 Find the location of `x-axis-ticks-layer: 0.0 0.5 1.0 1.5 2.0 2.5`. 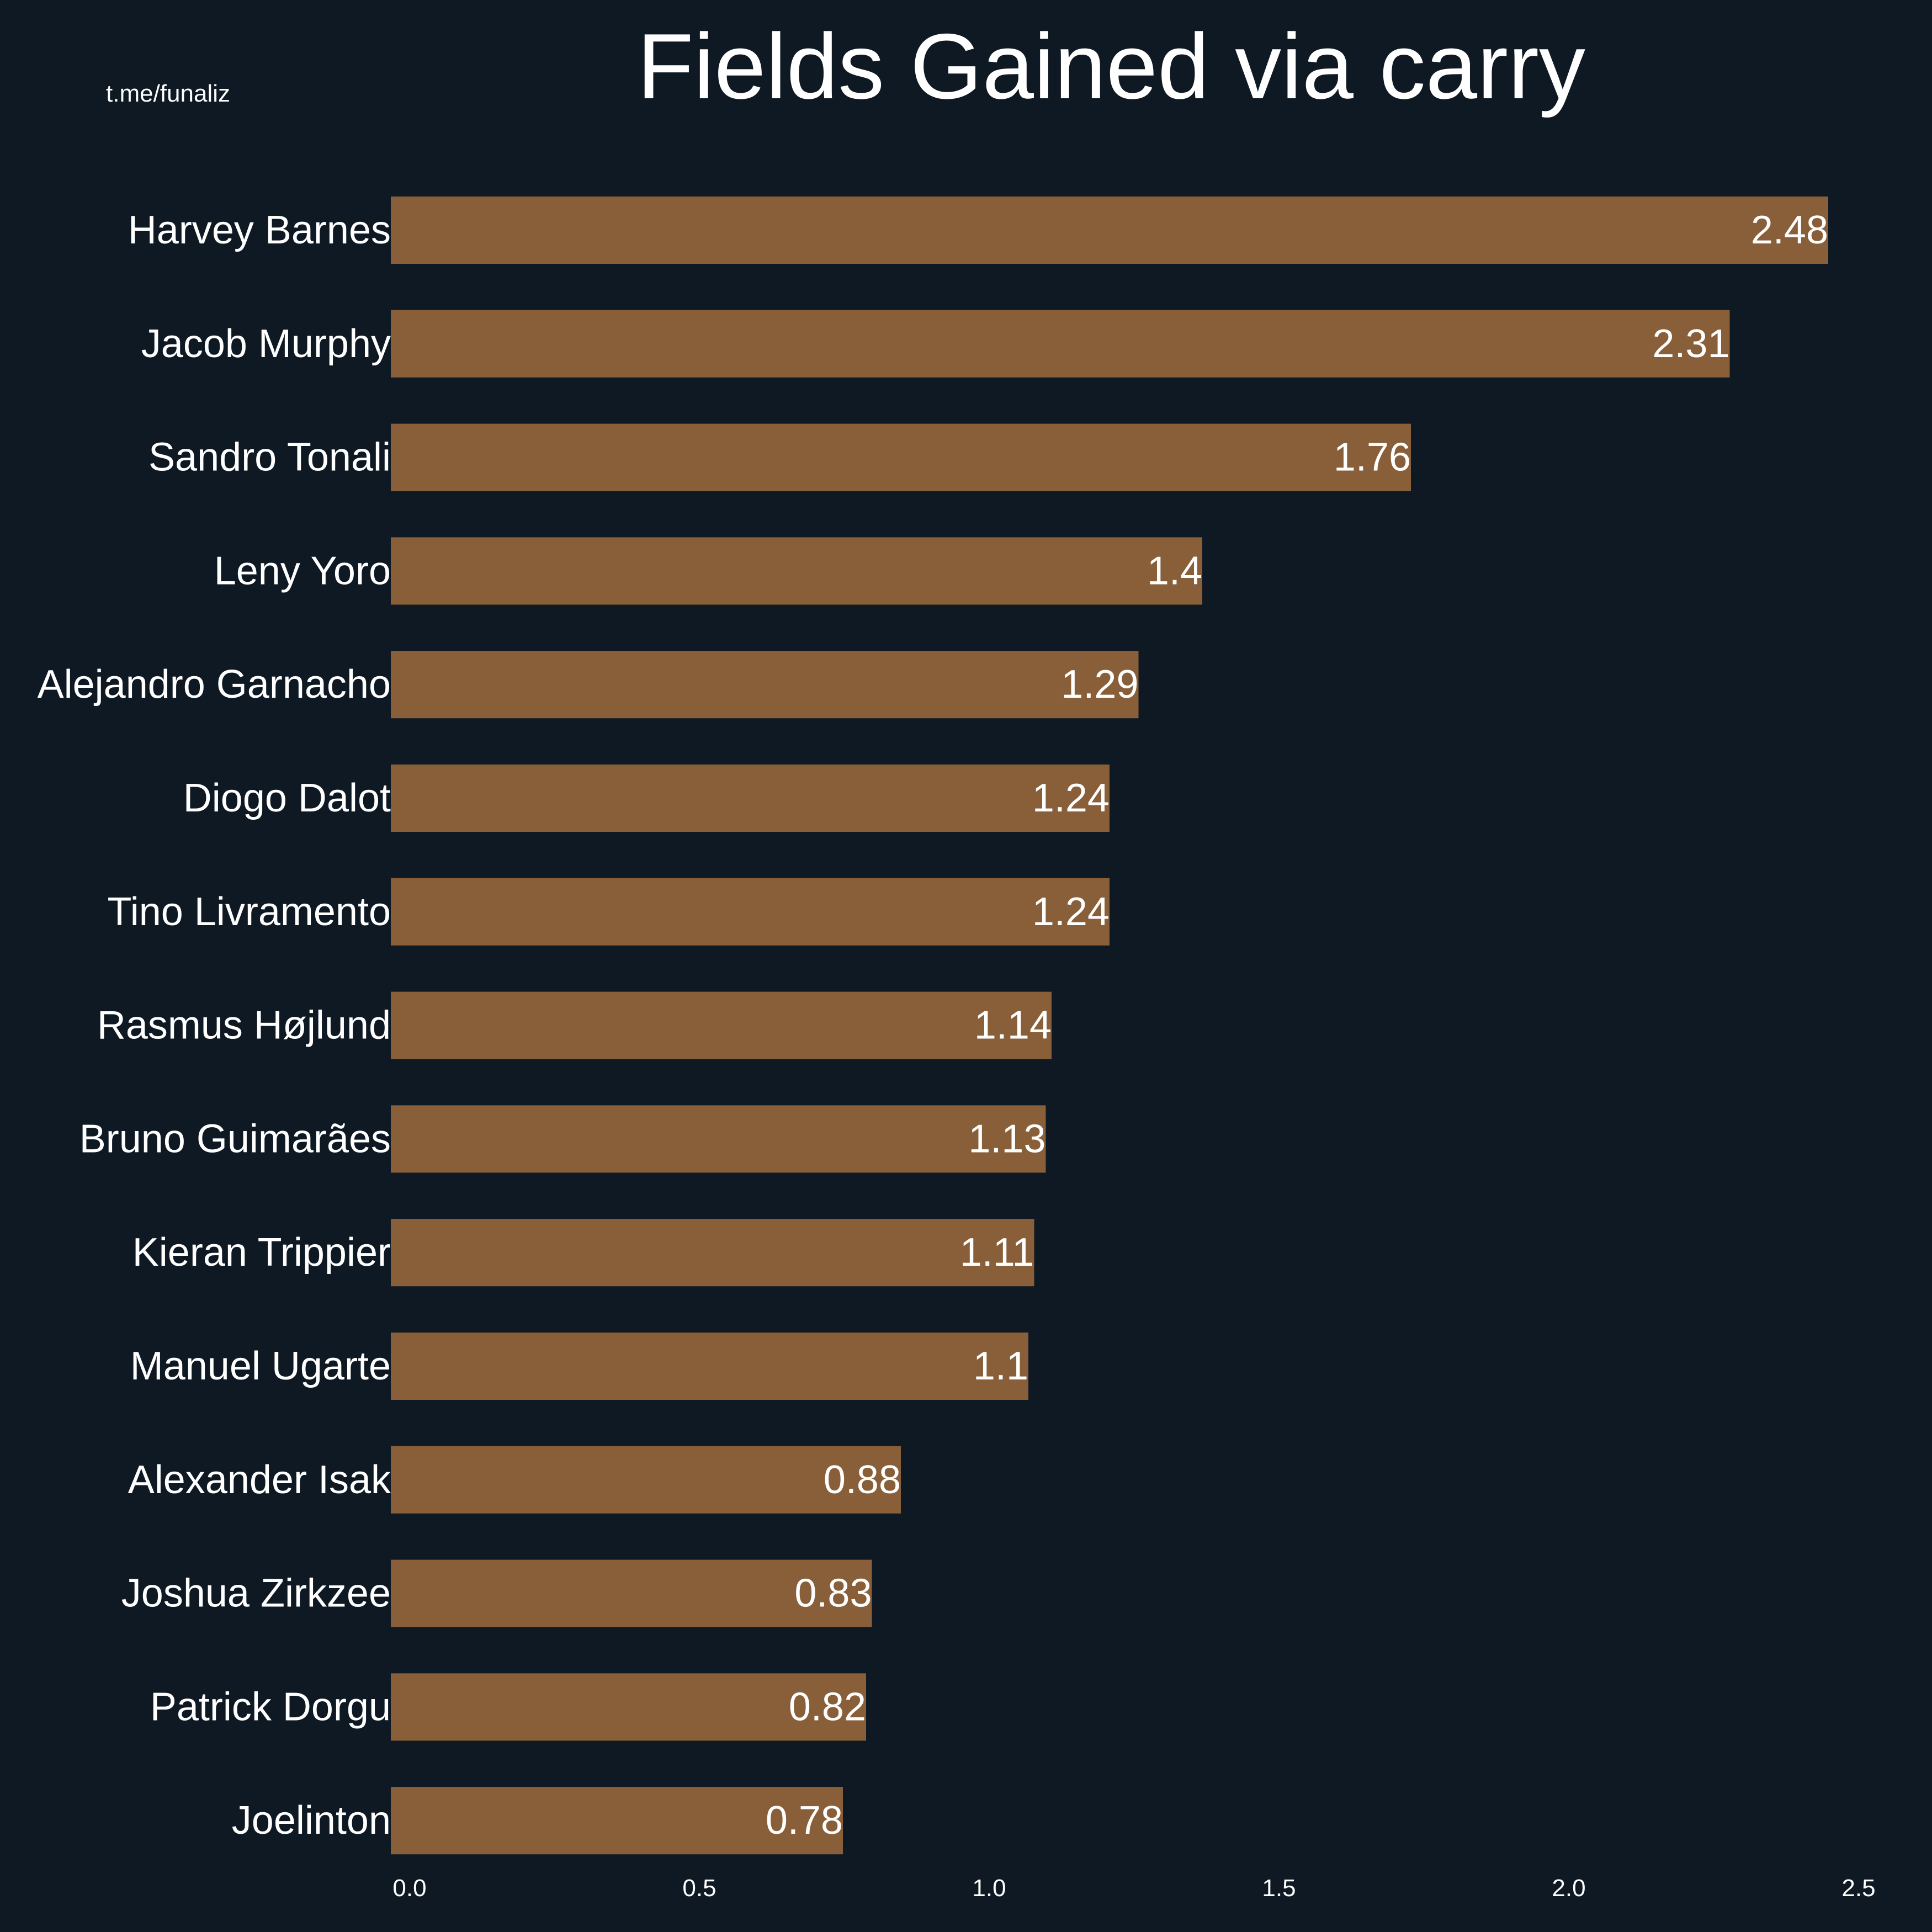

x-axis-ticks-layer: 0.0 0.5 1.0 1.5 2.0 2.5 is located at coordinates (1134, 1889).